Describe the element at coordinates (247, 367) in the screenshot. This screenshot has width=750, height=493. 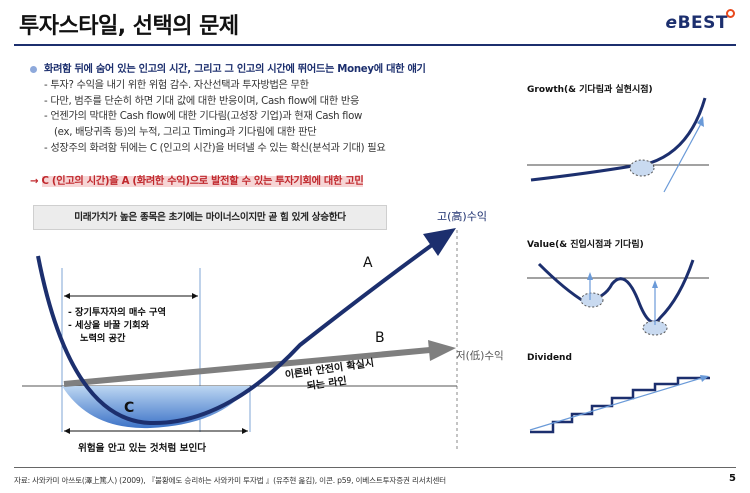
I see `b-arrow` at that location.